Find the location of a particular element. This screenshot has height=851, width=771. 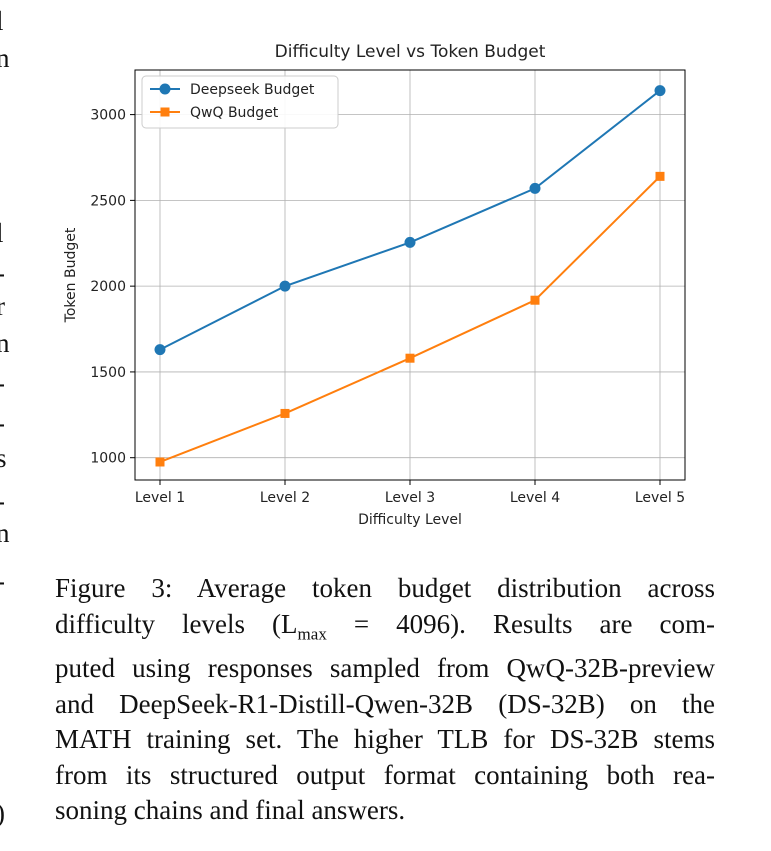

edge-glyph: s is located at coordinates (3, 458).